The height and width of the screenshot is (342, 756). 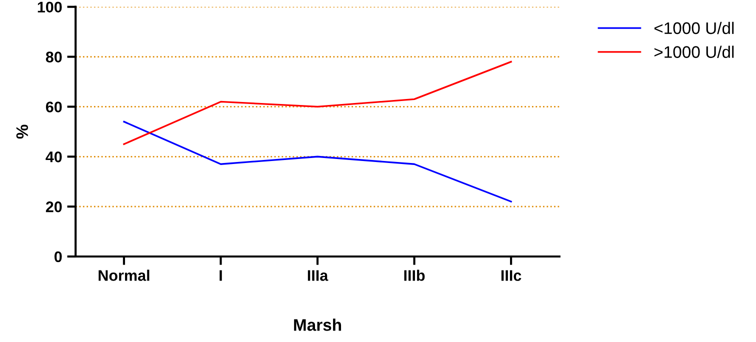 I want to click on x-tick-label: IIIb, so click(x=414, y=275).